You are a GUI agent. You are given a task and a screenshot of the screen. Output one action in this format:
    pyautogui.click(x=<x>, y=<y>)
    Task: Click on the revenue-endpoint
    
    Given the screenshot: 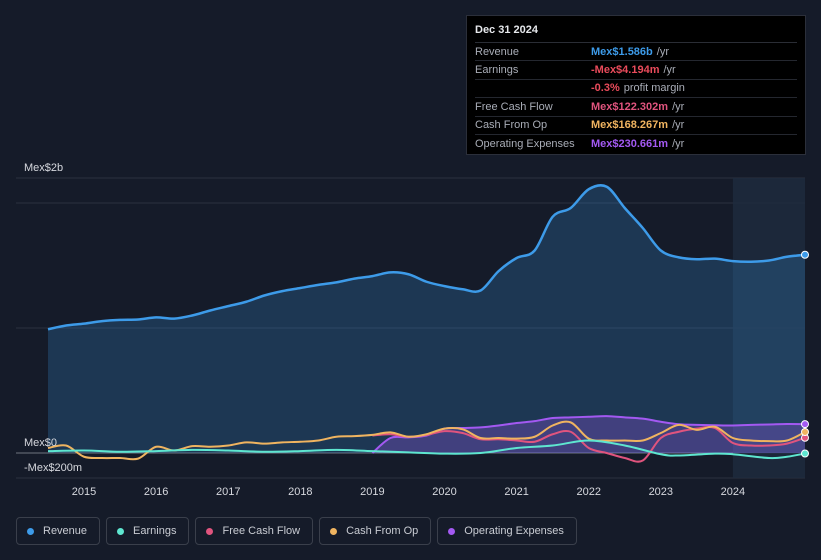 What is the action you would take?
    pyautogui.click(x=805, y=254)
    